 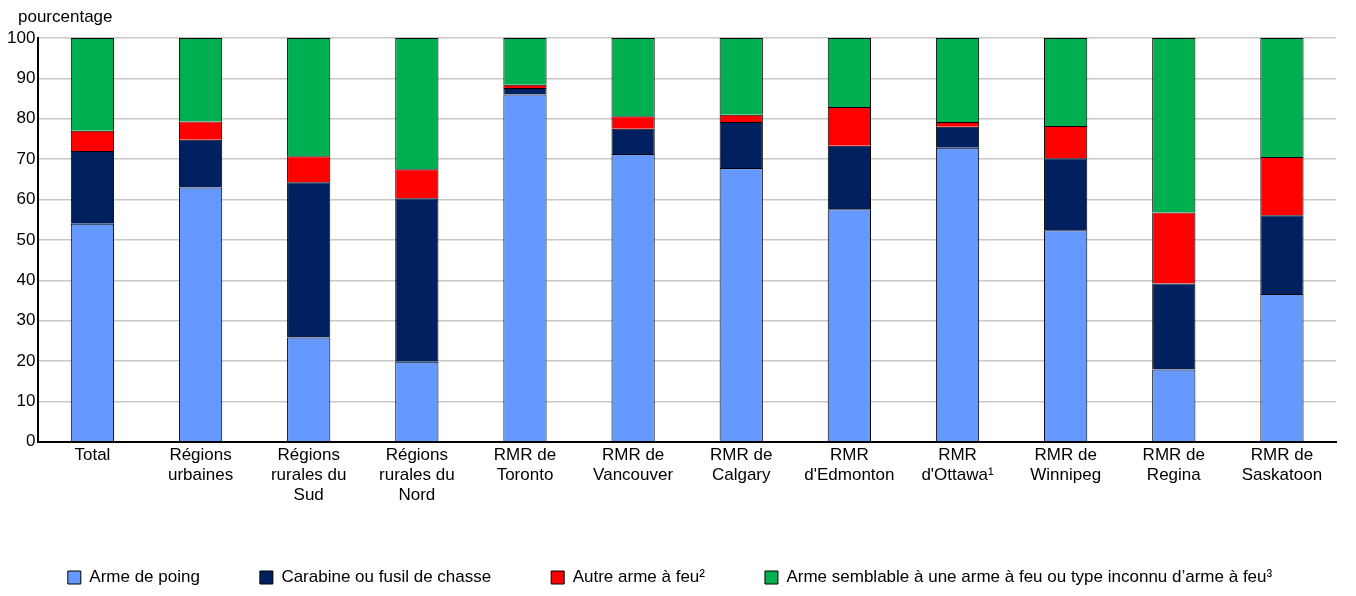 I want to click on legend-label: Arme de poing, so click(x=144, y=577).